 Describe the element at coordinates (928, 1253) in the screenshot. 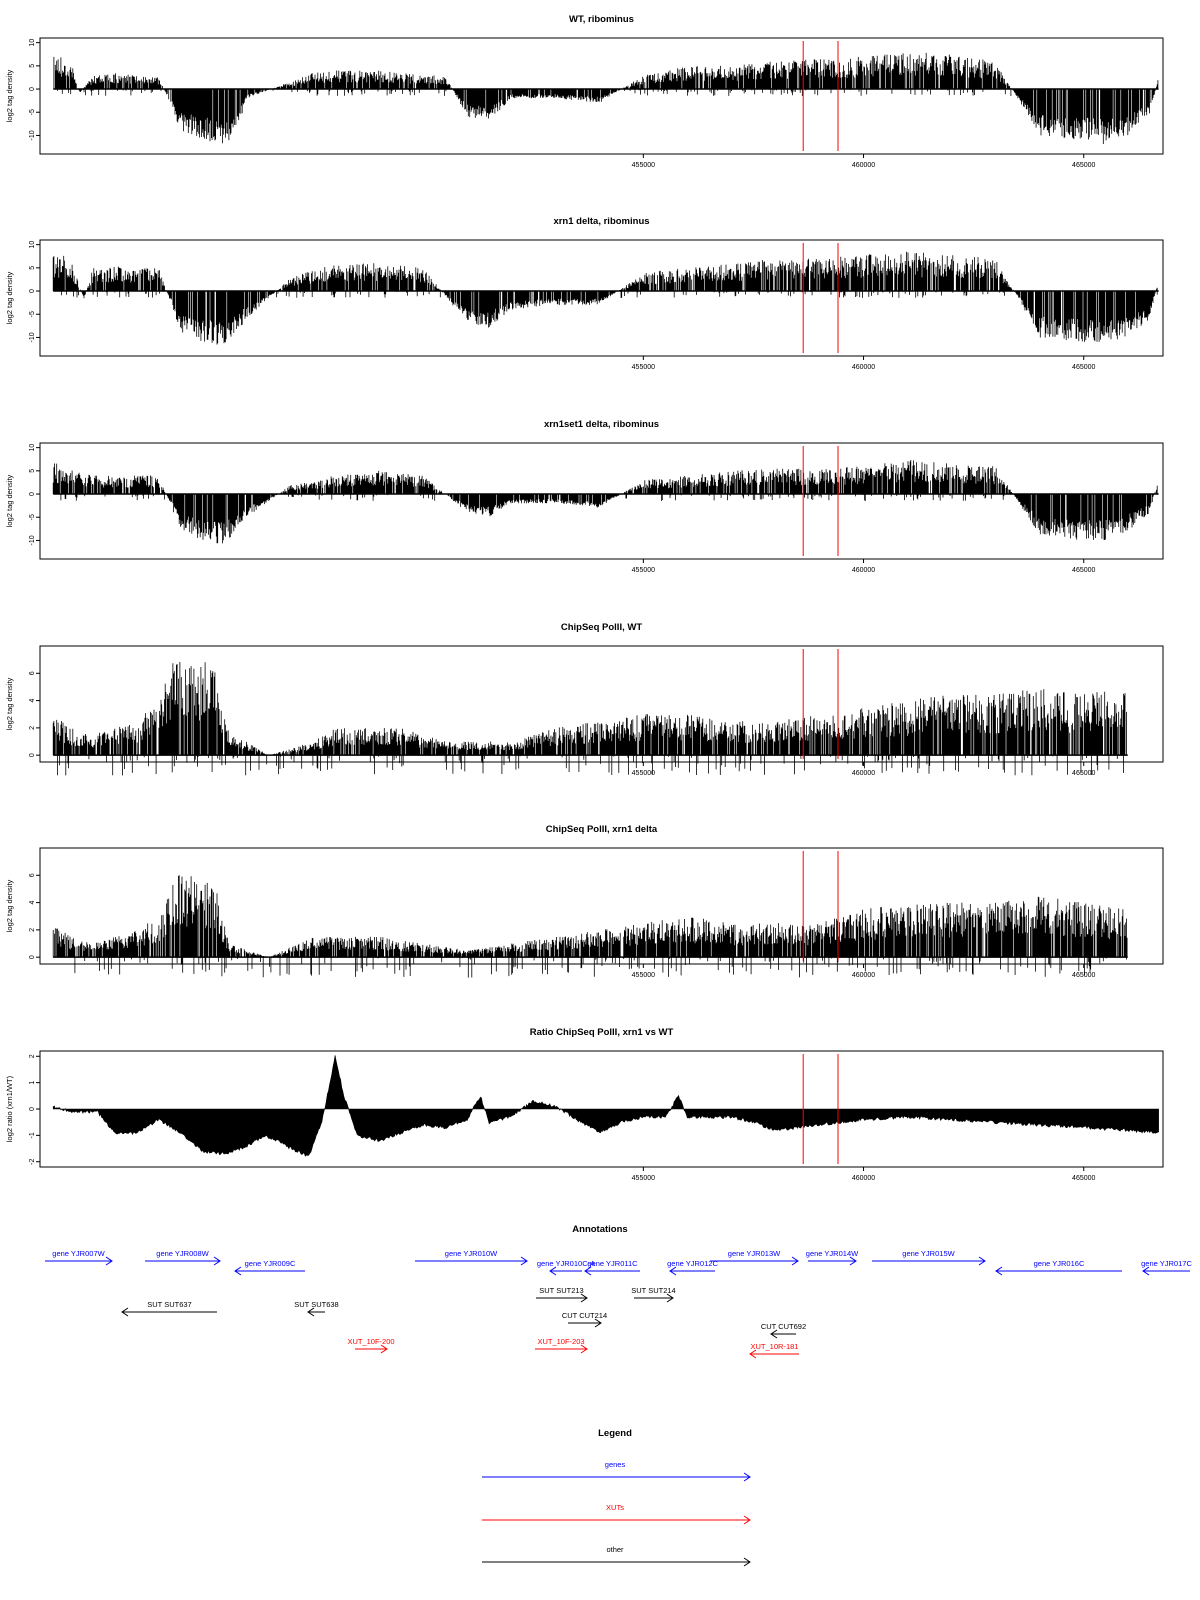

I see `feature-label: gene YJR015W` at that location.